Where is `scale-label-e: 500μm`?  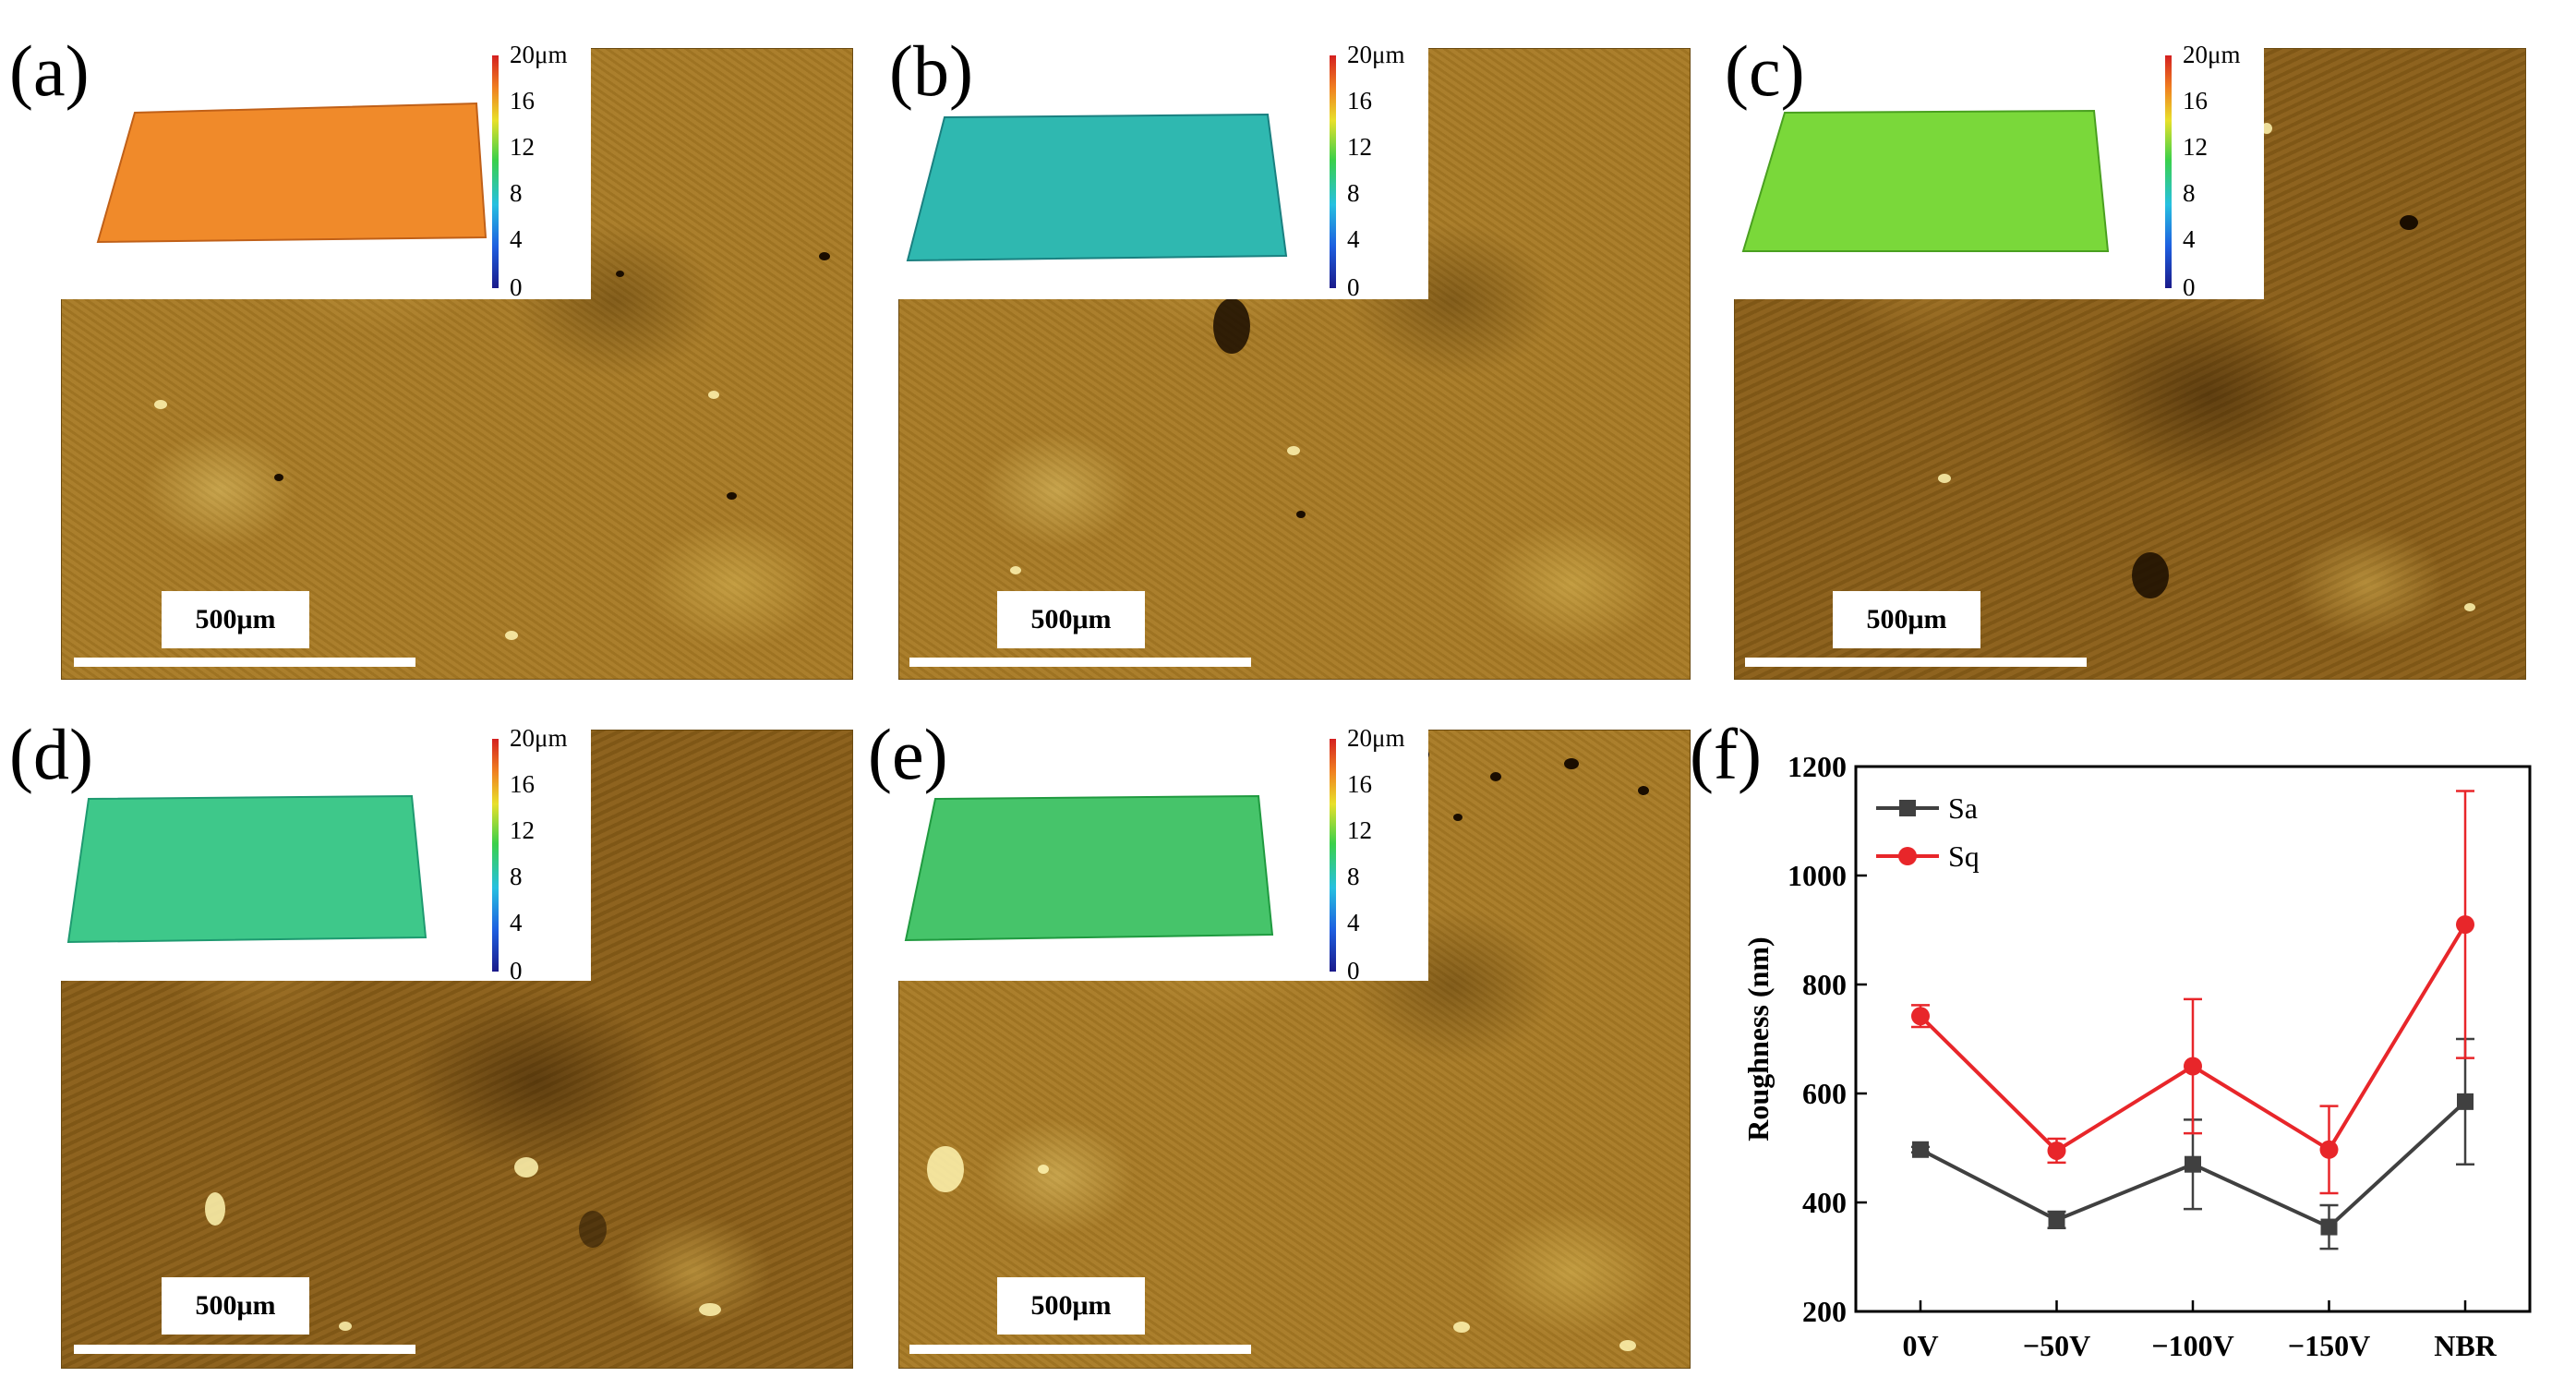
scale-label-e: 500μm is located at coordinates (1071, 1306).